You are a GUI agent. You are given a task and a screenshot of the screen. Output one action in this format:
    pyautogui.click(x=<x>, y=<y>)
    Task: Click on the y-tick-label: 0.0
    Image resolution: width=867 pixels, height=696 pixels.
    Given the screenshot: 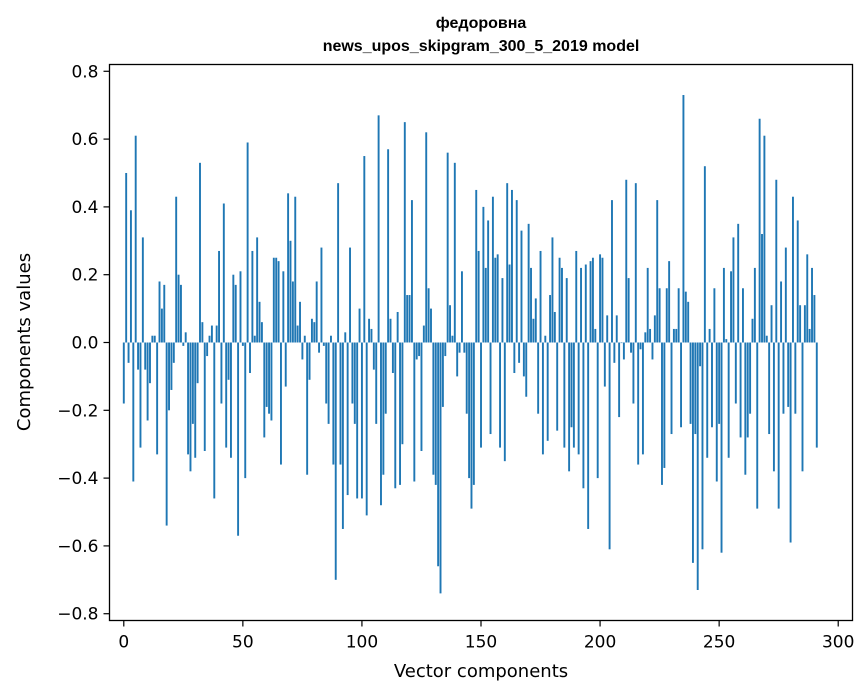 What is the action you would take?
    pyautogui.click(x=84, y=344)
    